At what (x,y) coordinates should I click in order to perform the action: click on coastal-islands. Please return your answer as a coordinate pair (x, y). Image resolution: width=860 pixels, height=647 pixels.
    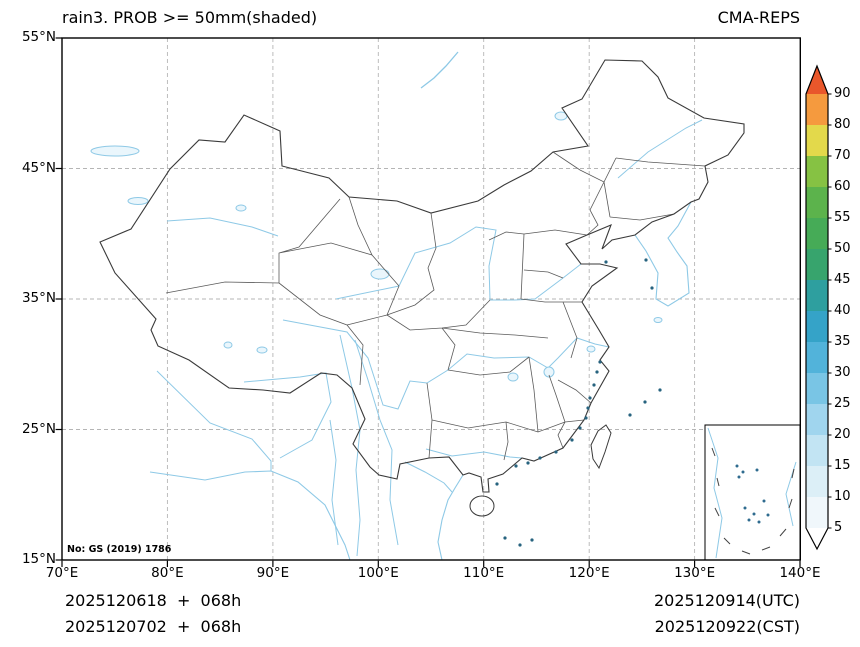
    Looking at the image, I should click on (578, 402).